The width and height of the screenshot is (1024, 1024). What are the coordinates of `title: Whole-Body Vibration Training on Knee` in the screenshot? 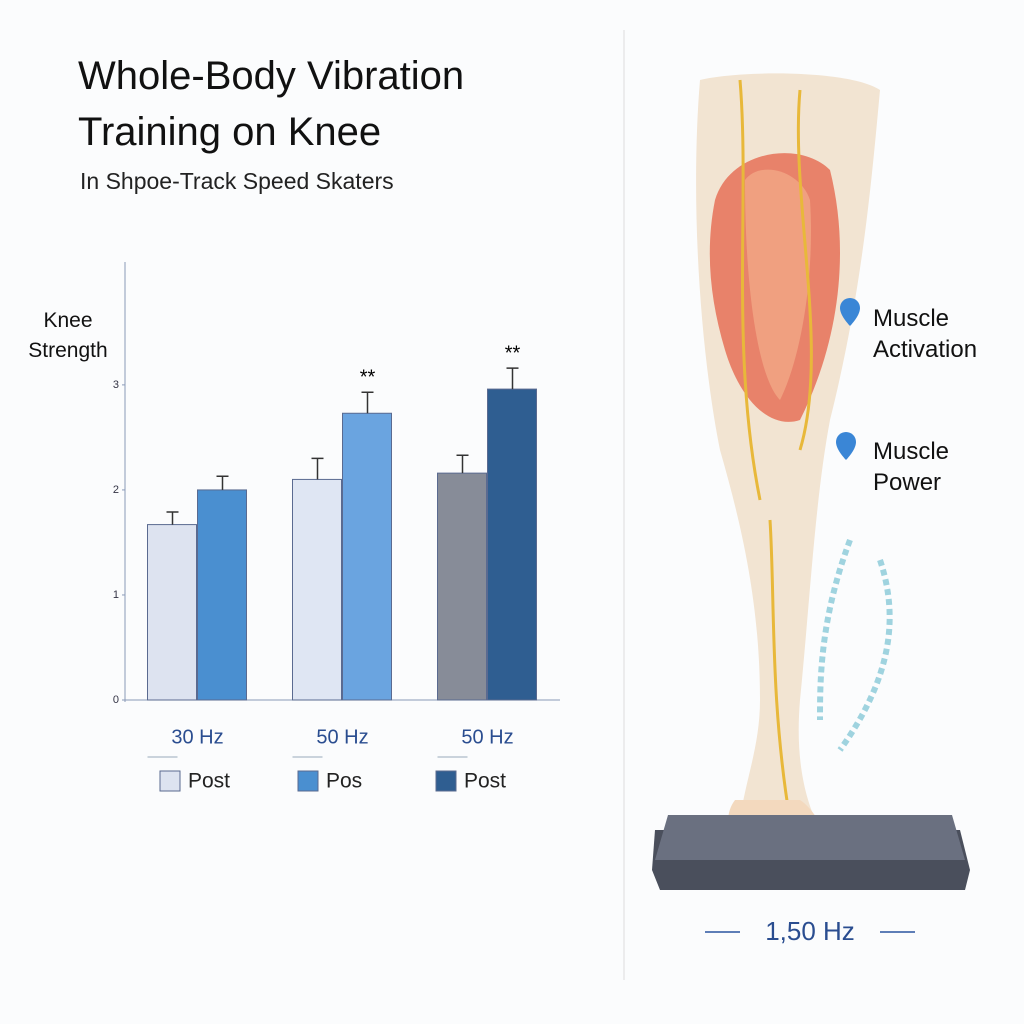 It's located at (271, 104).